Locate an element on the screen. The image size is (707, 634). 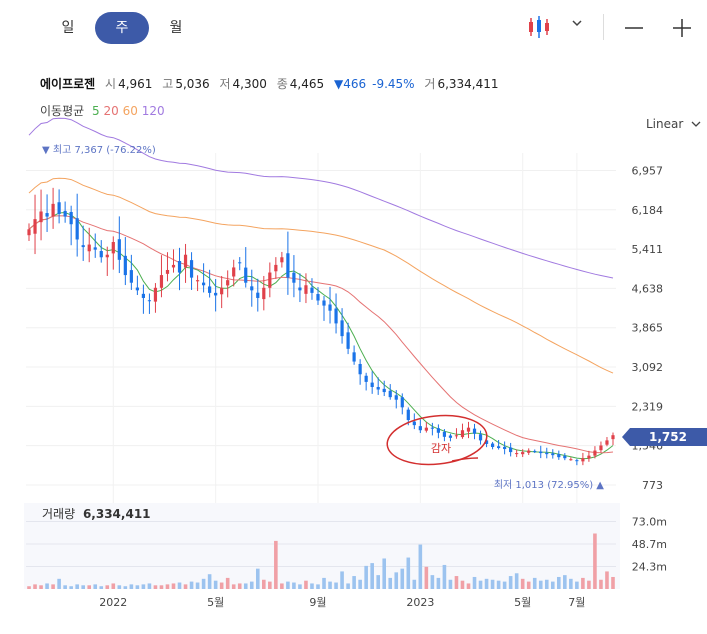
x-tick-label: 2022 is located at coordinates (113, 602).